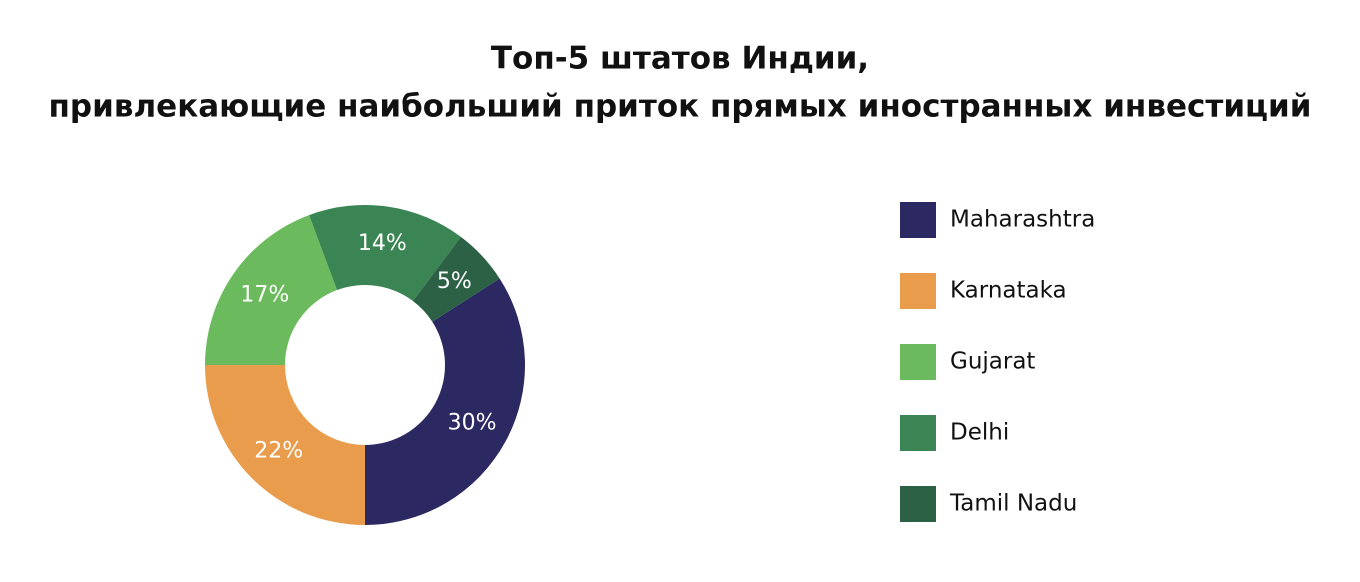 Image resolution: width=1360 pixels, height=582 pixels. I want to click on chart-title: Топ-5 штатов Индии,, so click(680, 59).